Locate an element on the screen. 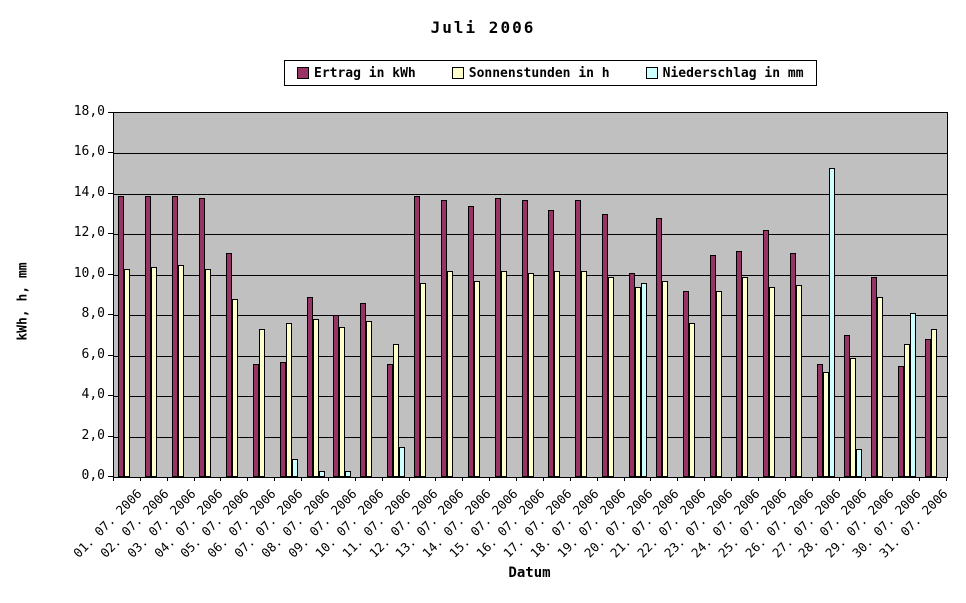  bar-series1-day1 is located at coordinates (121, 336).